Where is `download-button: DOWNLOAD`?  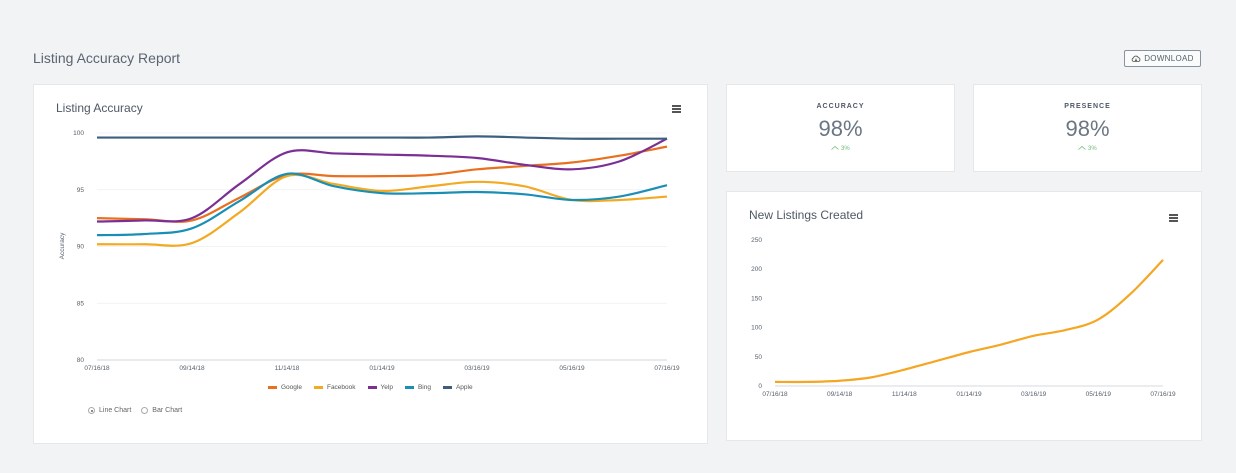
download-button: DOWNLOAD is located at coordinates (1162, 58).